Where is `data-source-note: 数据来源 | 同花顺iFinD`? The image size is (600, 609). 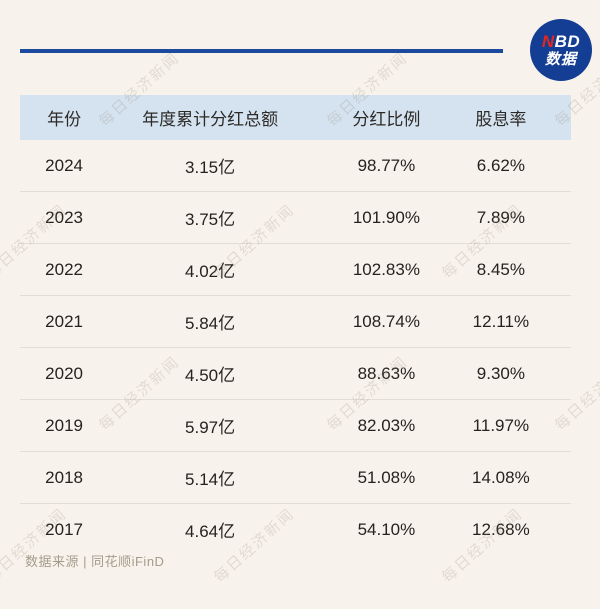
data-source-note: 数据来源 | 同花顺iFinD is located at coordinates (95, 561).